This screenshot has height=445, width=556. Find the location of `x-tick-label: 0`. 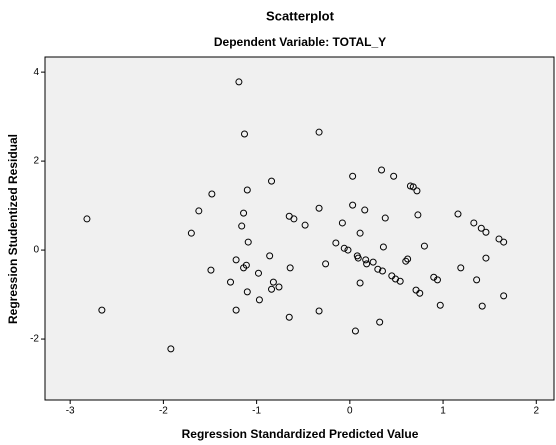

x-tick-label: 0 is located at coordinates (350, 411).